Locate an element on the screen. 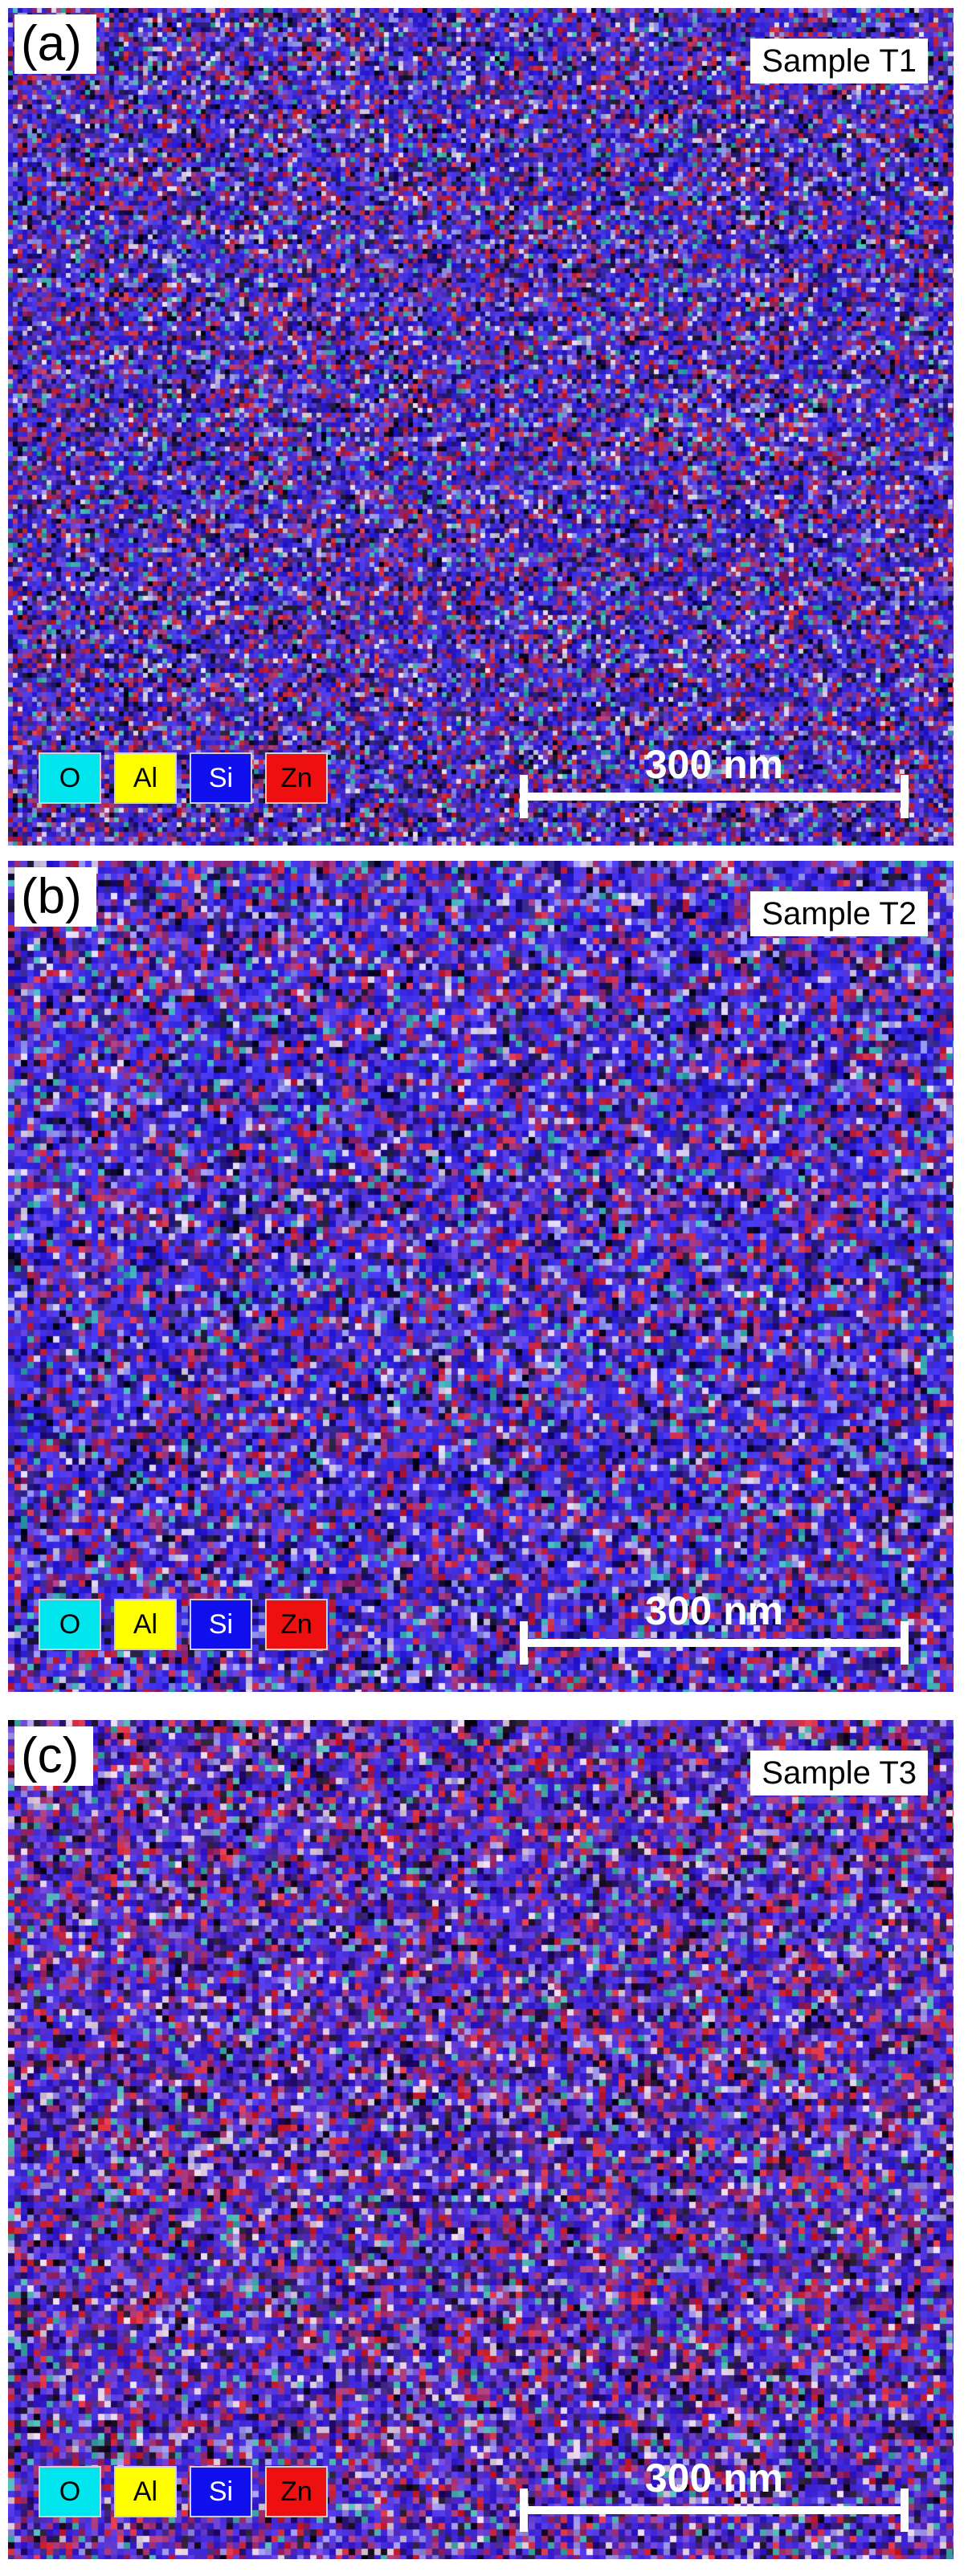  sample-label: Sample T1 is located at coordinates (839, 61).